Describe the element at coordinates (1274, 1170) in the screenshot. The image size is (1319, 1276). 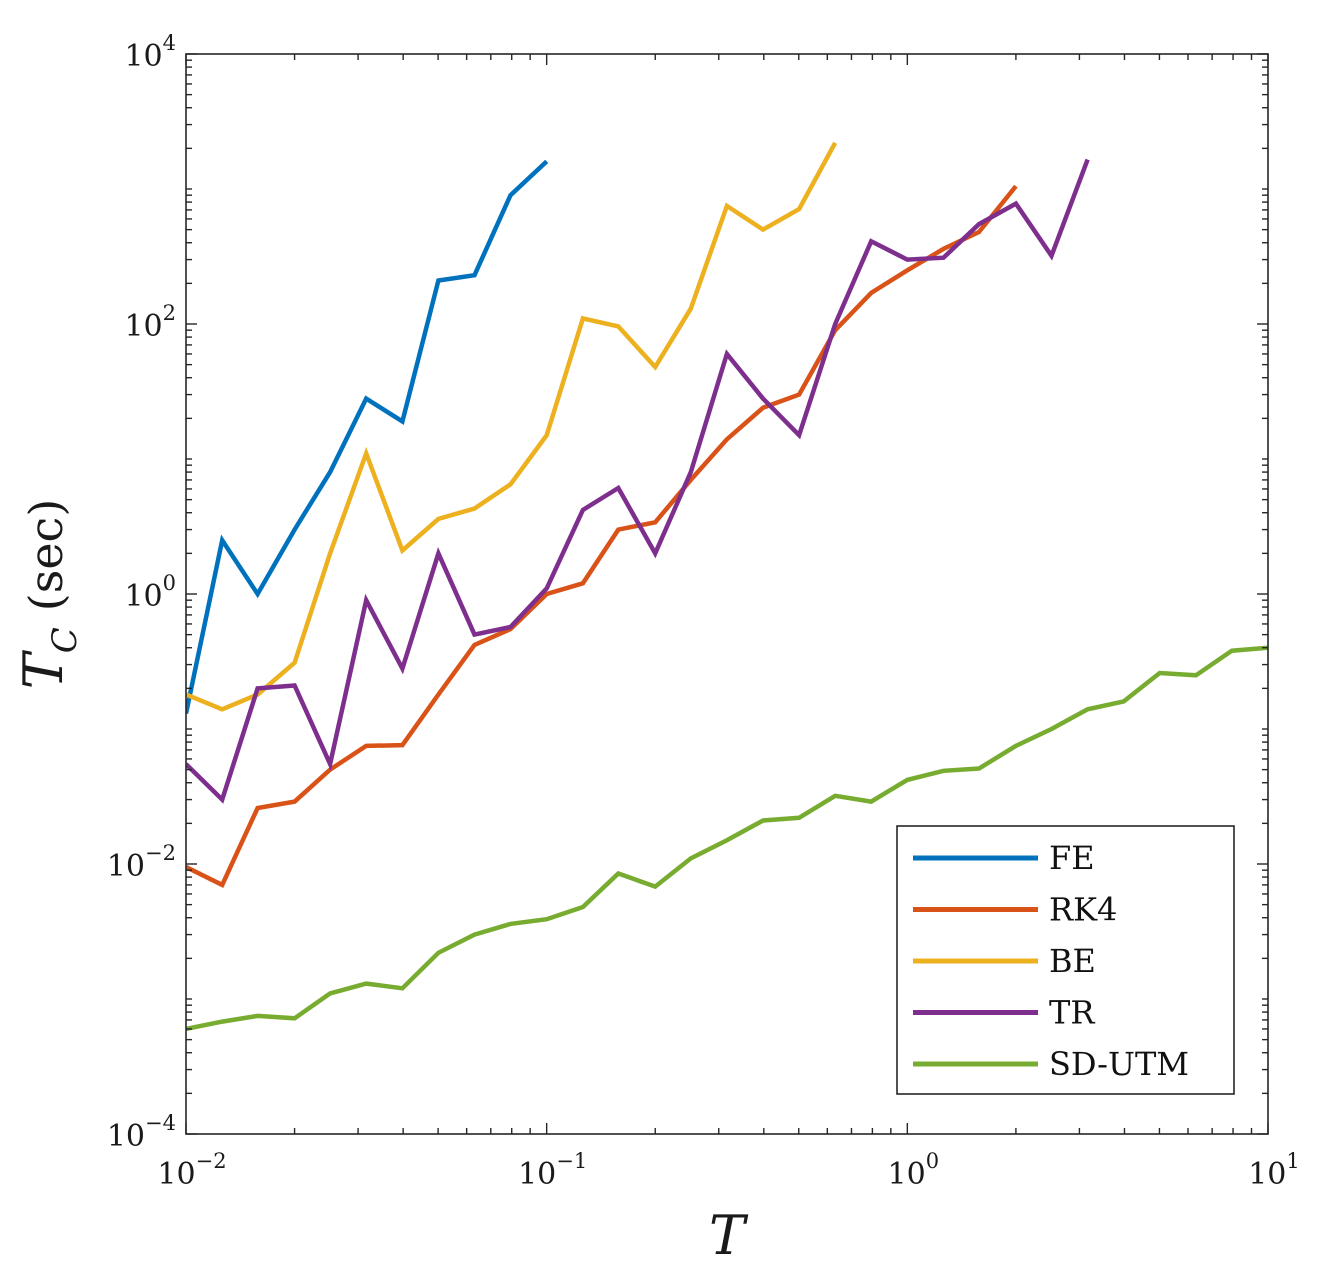
I see `x-tick-label: 10¹` at that location.